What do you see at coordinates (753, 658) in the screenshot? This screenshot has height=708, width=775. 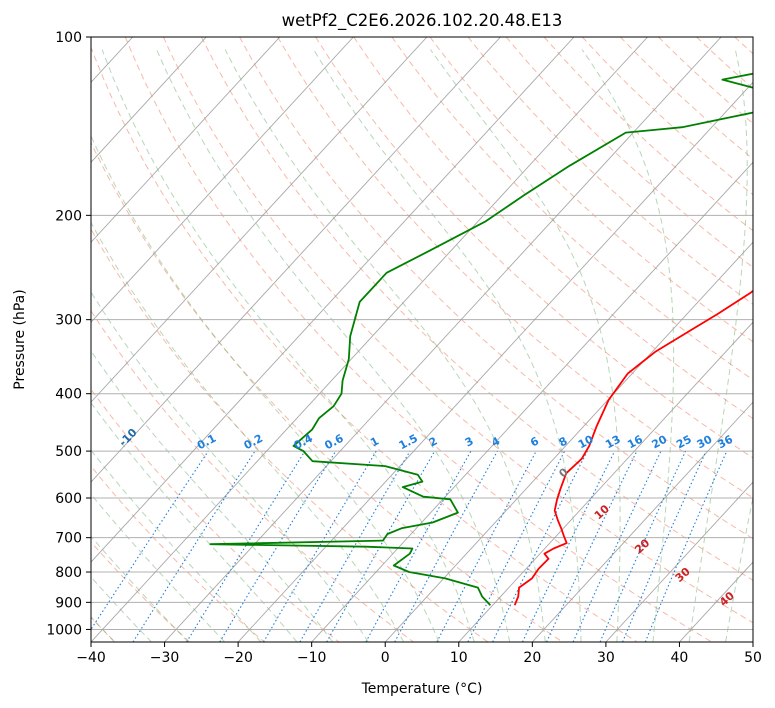 I see `x-tick-label: 50` at bounding box center [753, 658].